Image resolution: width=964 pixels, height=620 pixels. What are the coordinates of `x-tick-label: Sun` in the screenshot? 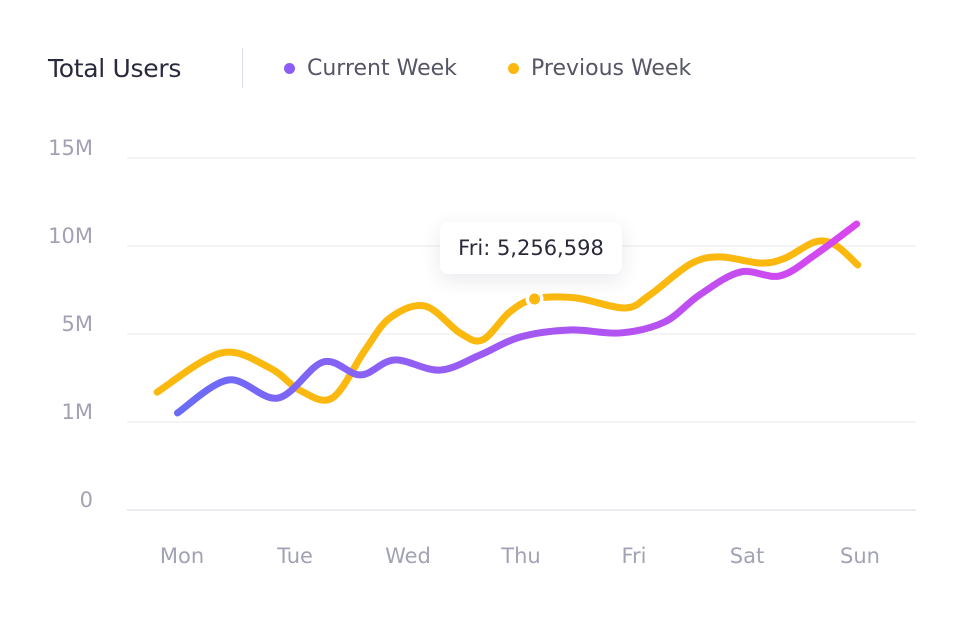 It's located at (860, 556).